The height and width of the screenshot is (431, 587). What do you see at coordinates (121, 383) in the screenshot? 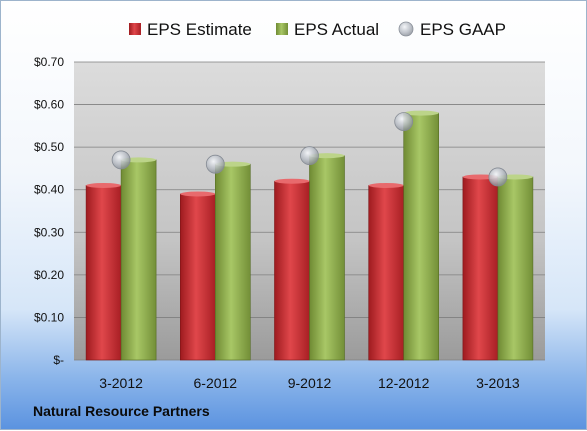
I see `x-tick-label: 3-2012` at bounding box center [121, 383].